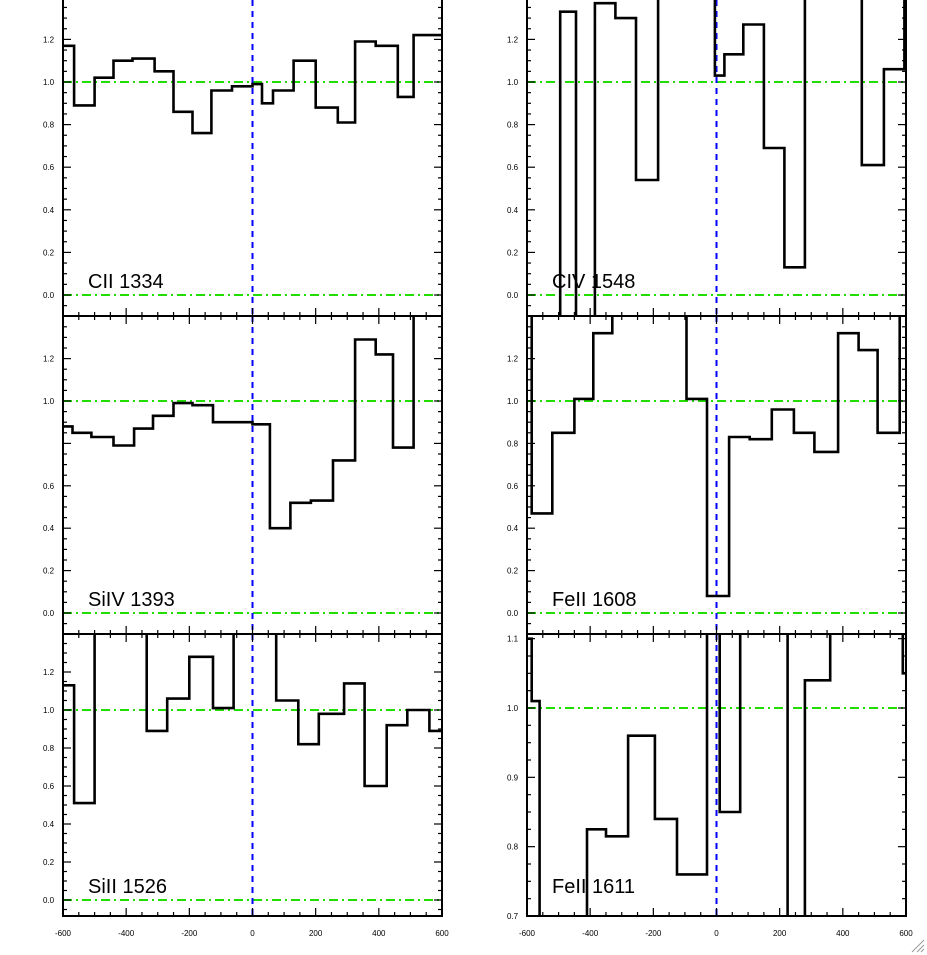  What do you see at coordinates (513, 916) in the screenshot?
I see `y-tick-label: 0.7` at bounding box center [513, 916].